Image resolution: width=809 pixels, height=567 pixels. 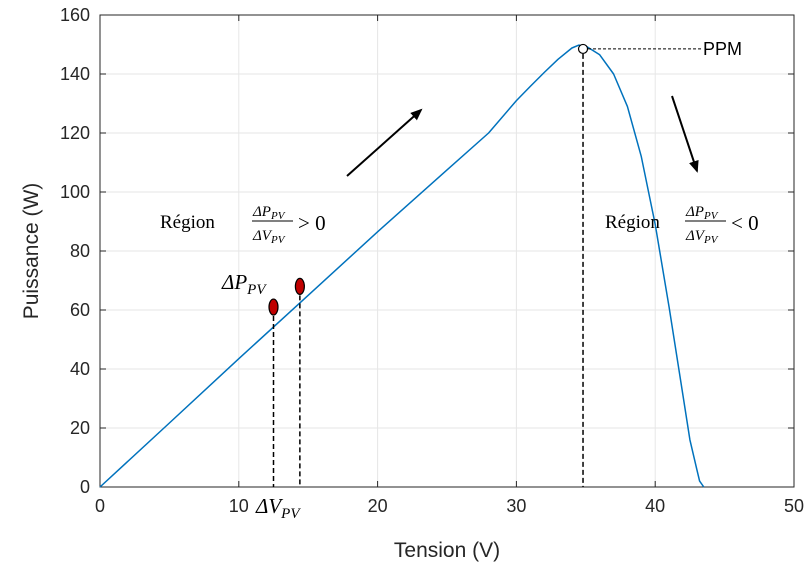 What do you see at coordinates (75, 74) in the screenshot?
I see `y-tick-label: 140` at bounding box center [75, 74].